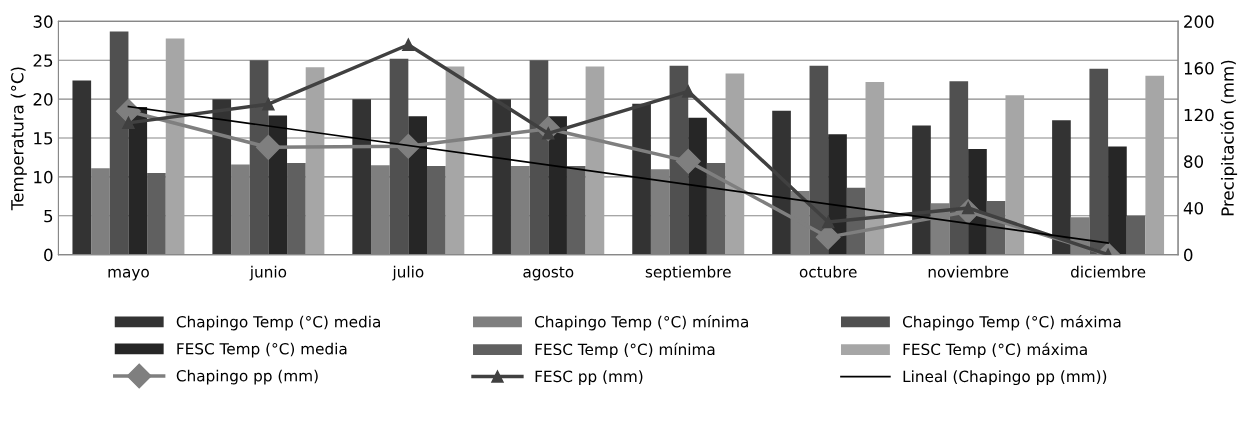 This screenshot has width=1244, height=428. I want to click on y-tick-label: 0, so click(48, 255).